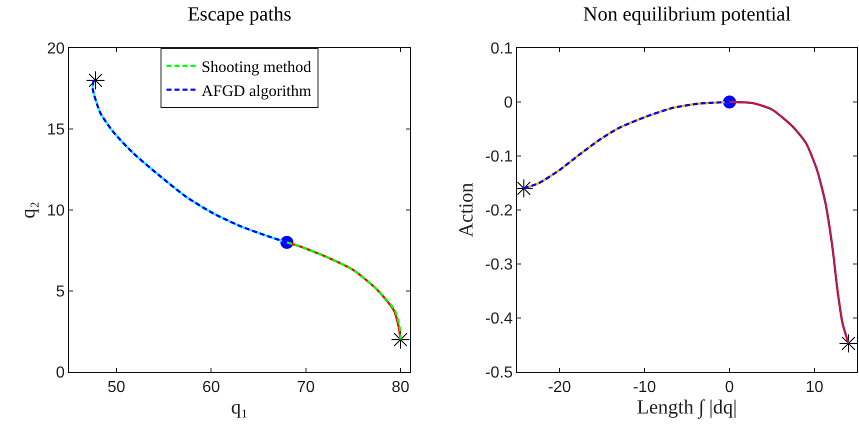 This screenshot has height=435, width=859. I want to click on y-axis-title: q₂, so click(29, 210).